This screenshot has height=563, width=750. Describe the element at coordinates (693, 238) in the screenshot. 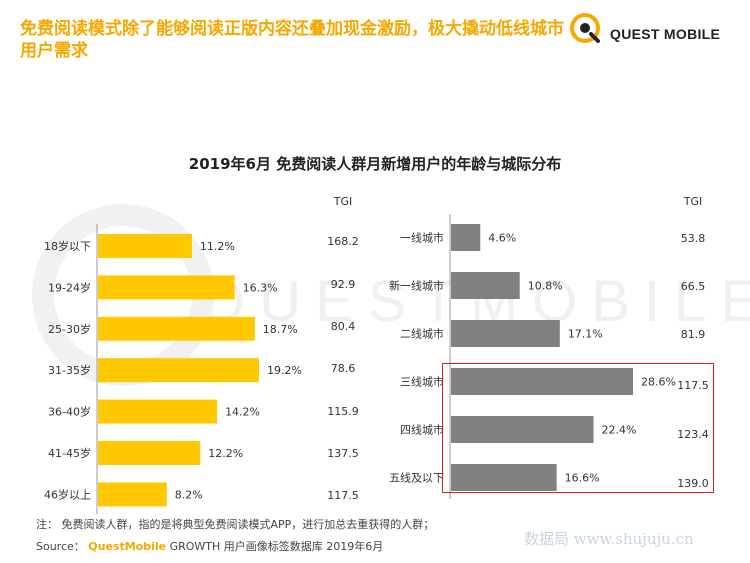

I see `city-tgi-value: 53.8` at that location.